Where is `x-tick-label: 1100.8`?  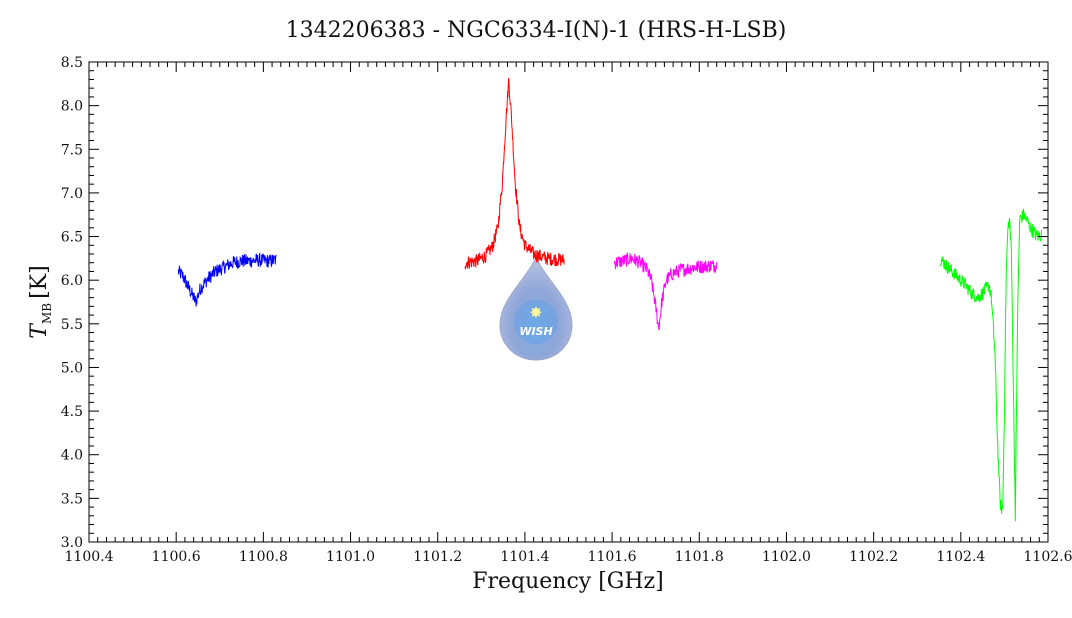
x-tick-label: 1100.8 is located at coordinates (263, 557).